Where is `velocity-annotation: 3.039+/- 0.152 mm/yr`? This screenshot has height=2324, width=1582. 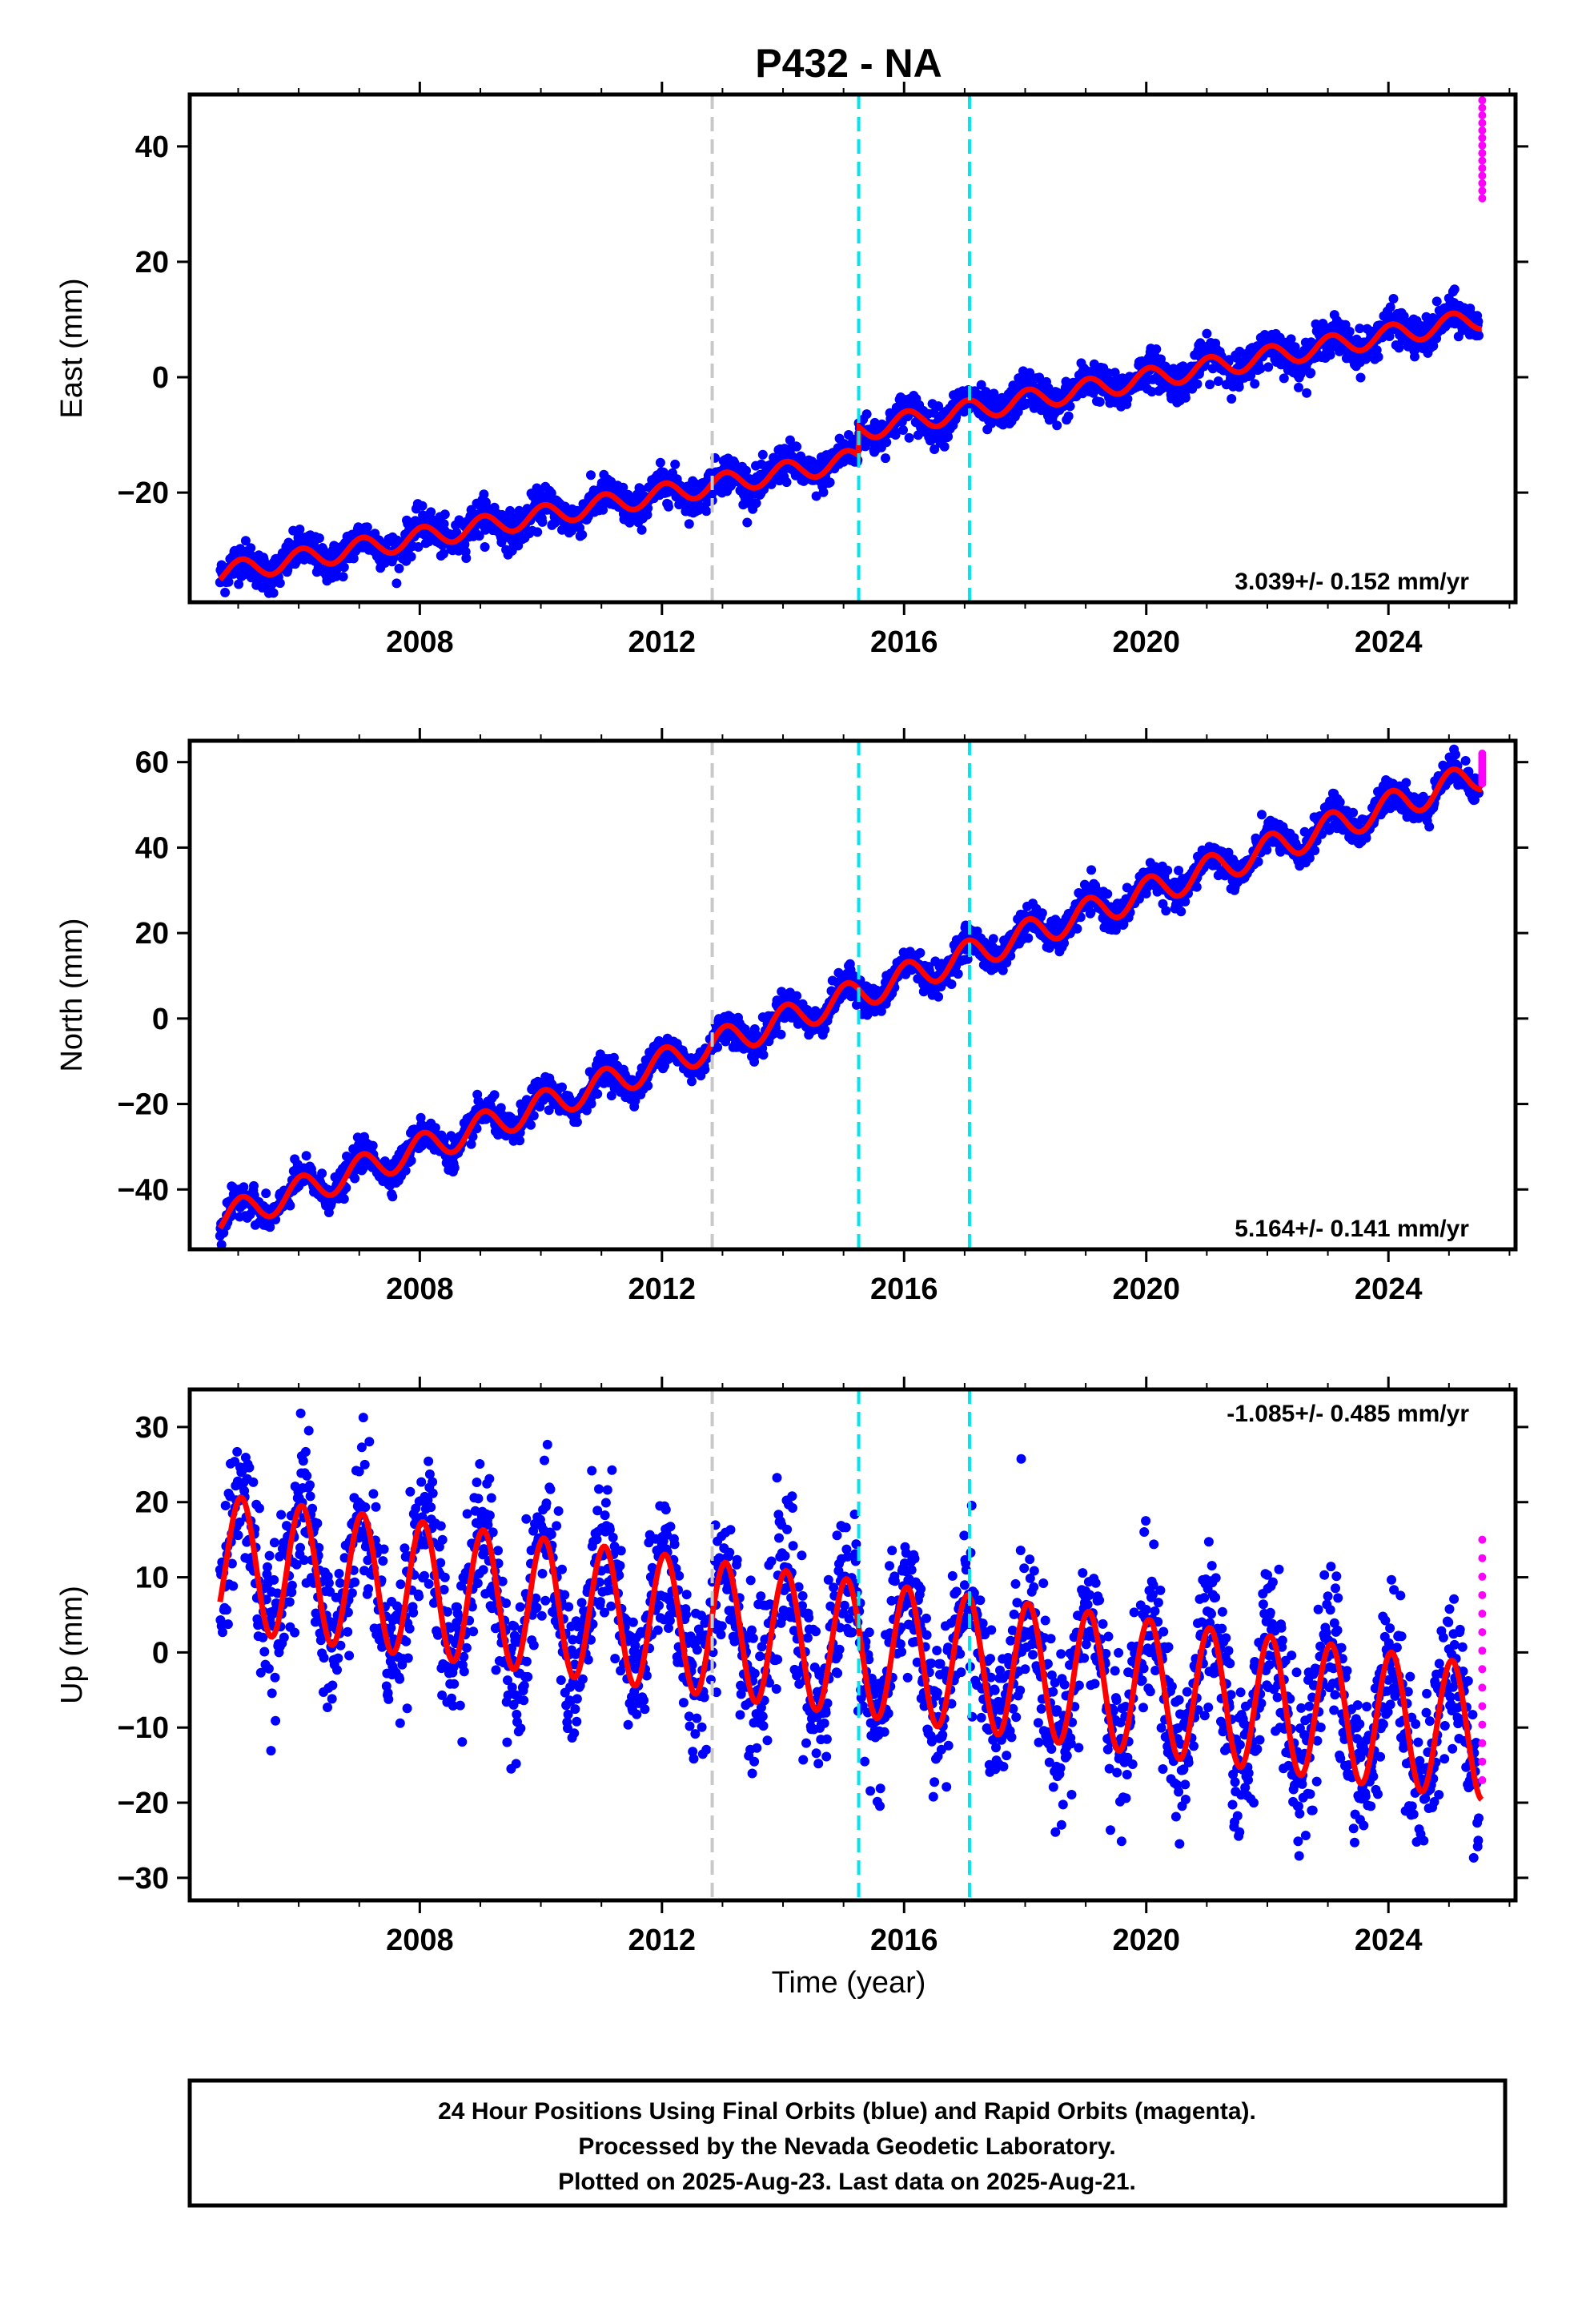
velocity-annotation: 3.039+/- 0.152 mm/yr is located at coordinates (1352, 582).